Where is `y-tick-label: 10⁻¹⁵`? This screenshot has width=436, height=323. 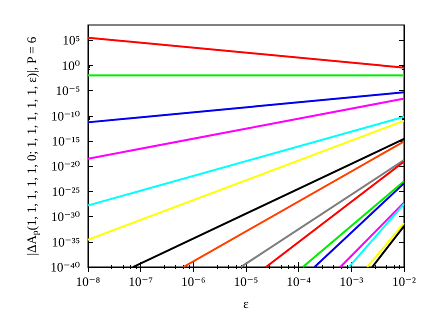 y-tick-label: 10⁻¹⁵ is located at coordinates (66, 140).